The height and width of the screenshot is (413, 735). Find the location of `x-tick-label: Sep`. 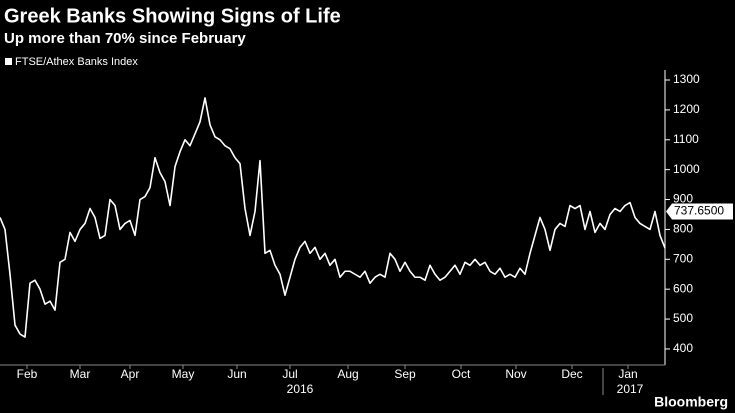

x-tick-label: Sep is located at coordinates (405, 374).